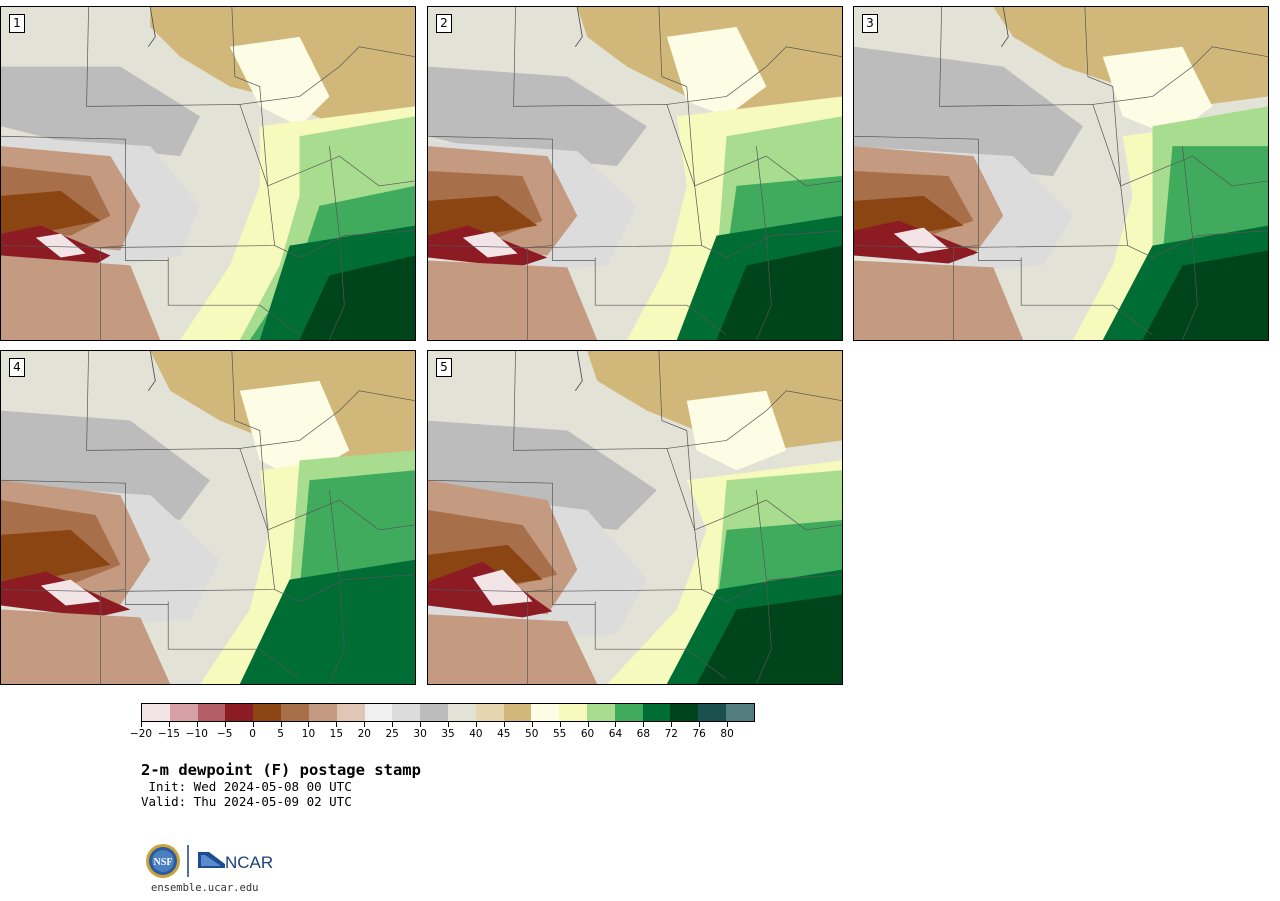 This screenshot has width=1280, height=901. I want to click on colorbar-tick-label: 68, so click(643, 734).